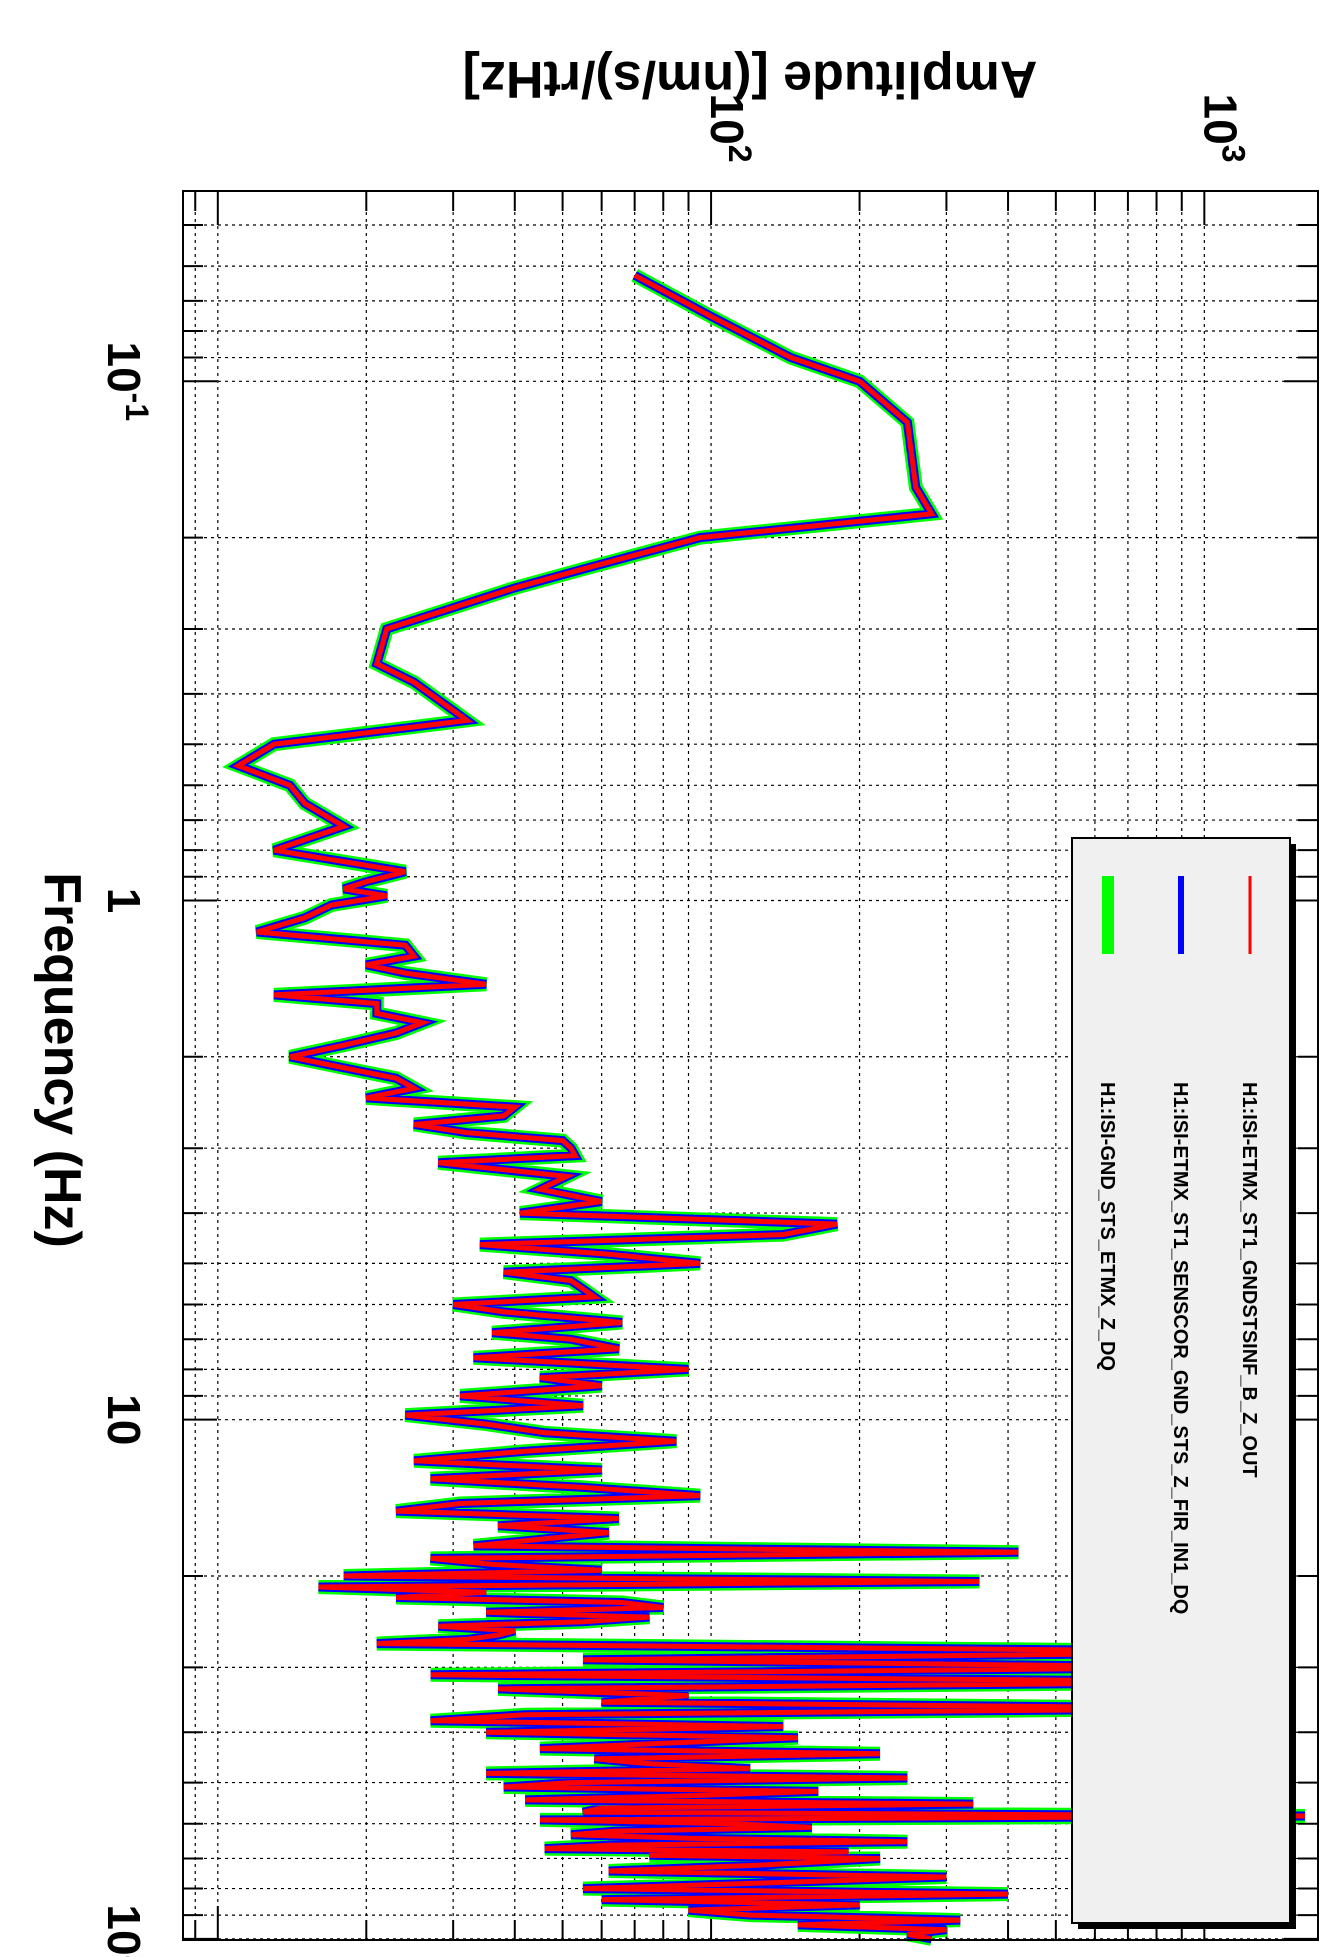 This screenshot has width=1326, height=1957. I want to click on y-tick-label: 102, so click(729, 128).